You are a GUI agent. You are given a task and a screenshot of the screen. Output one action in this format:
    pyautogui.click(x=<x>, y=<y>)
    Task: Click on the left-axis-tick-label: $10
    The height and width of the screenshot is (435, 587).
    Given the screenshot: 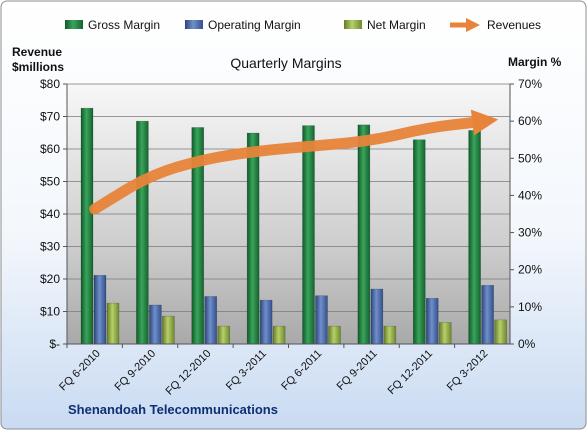 What is the action you would take?
    pyautogui.click(x=50, y=312)
    